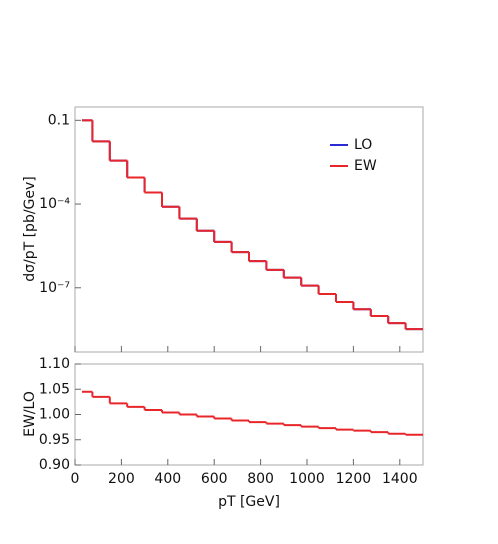  I want to click on y-tick-label: 10⁻⁷, so click(54, 288).